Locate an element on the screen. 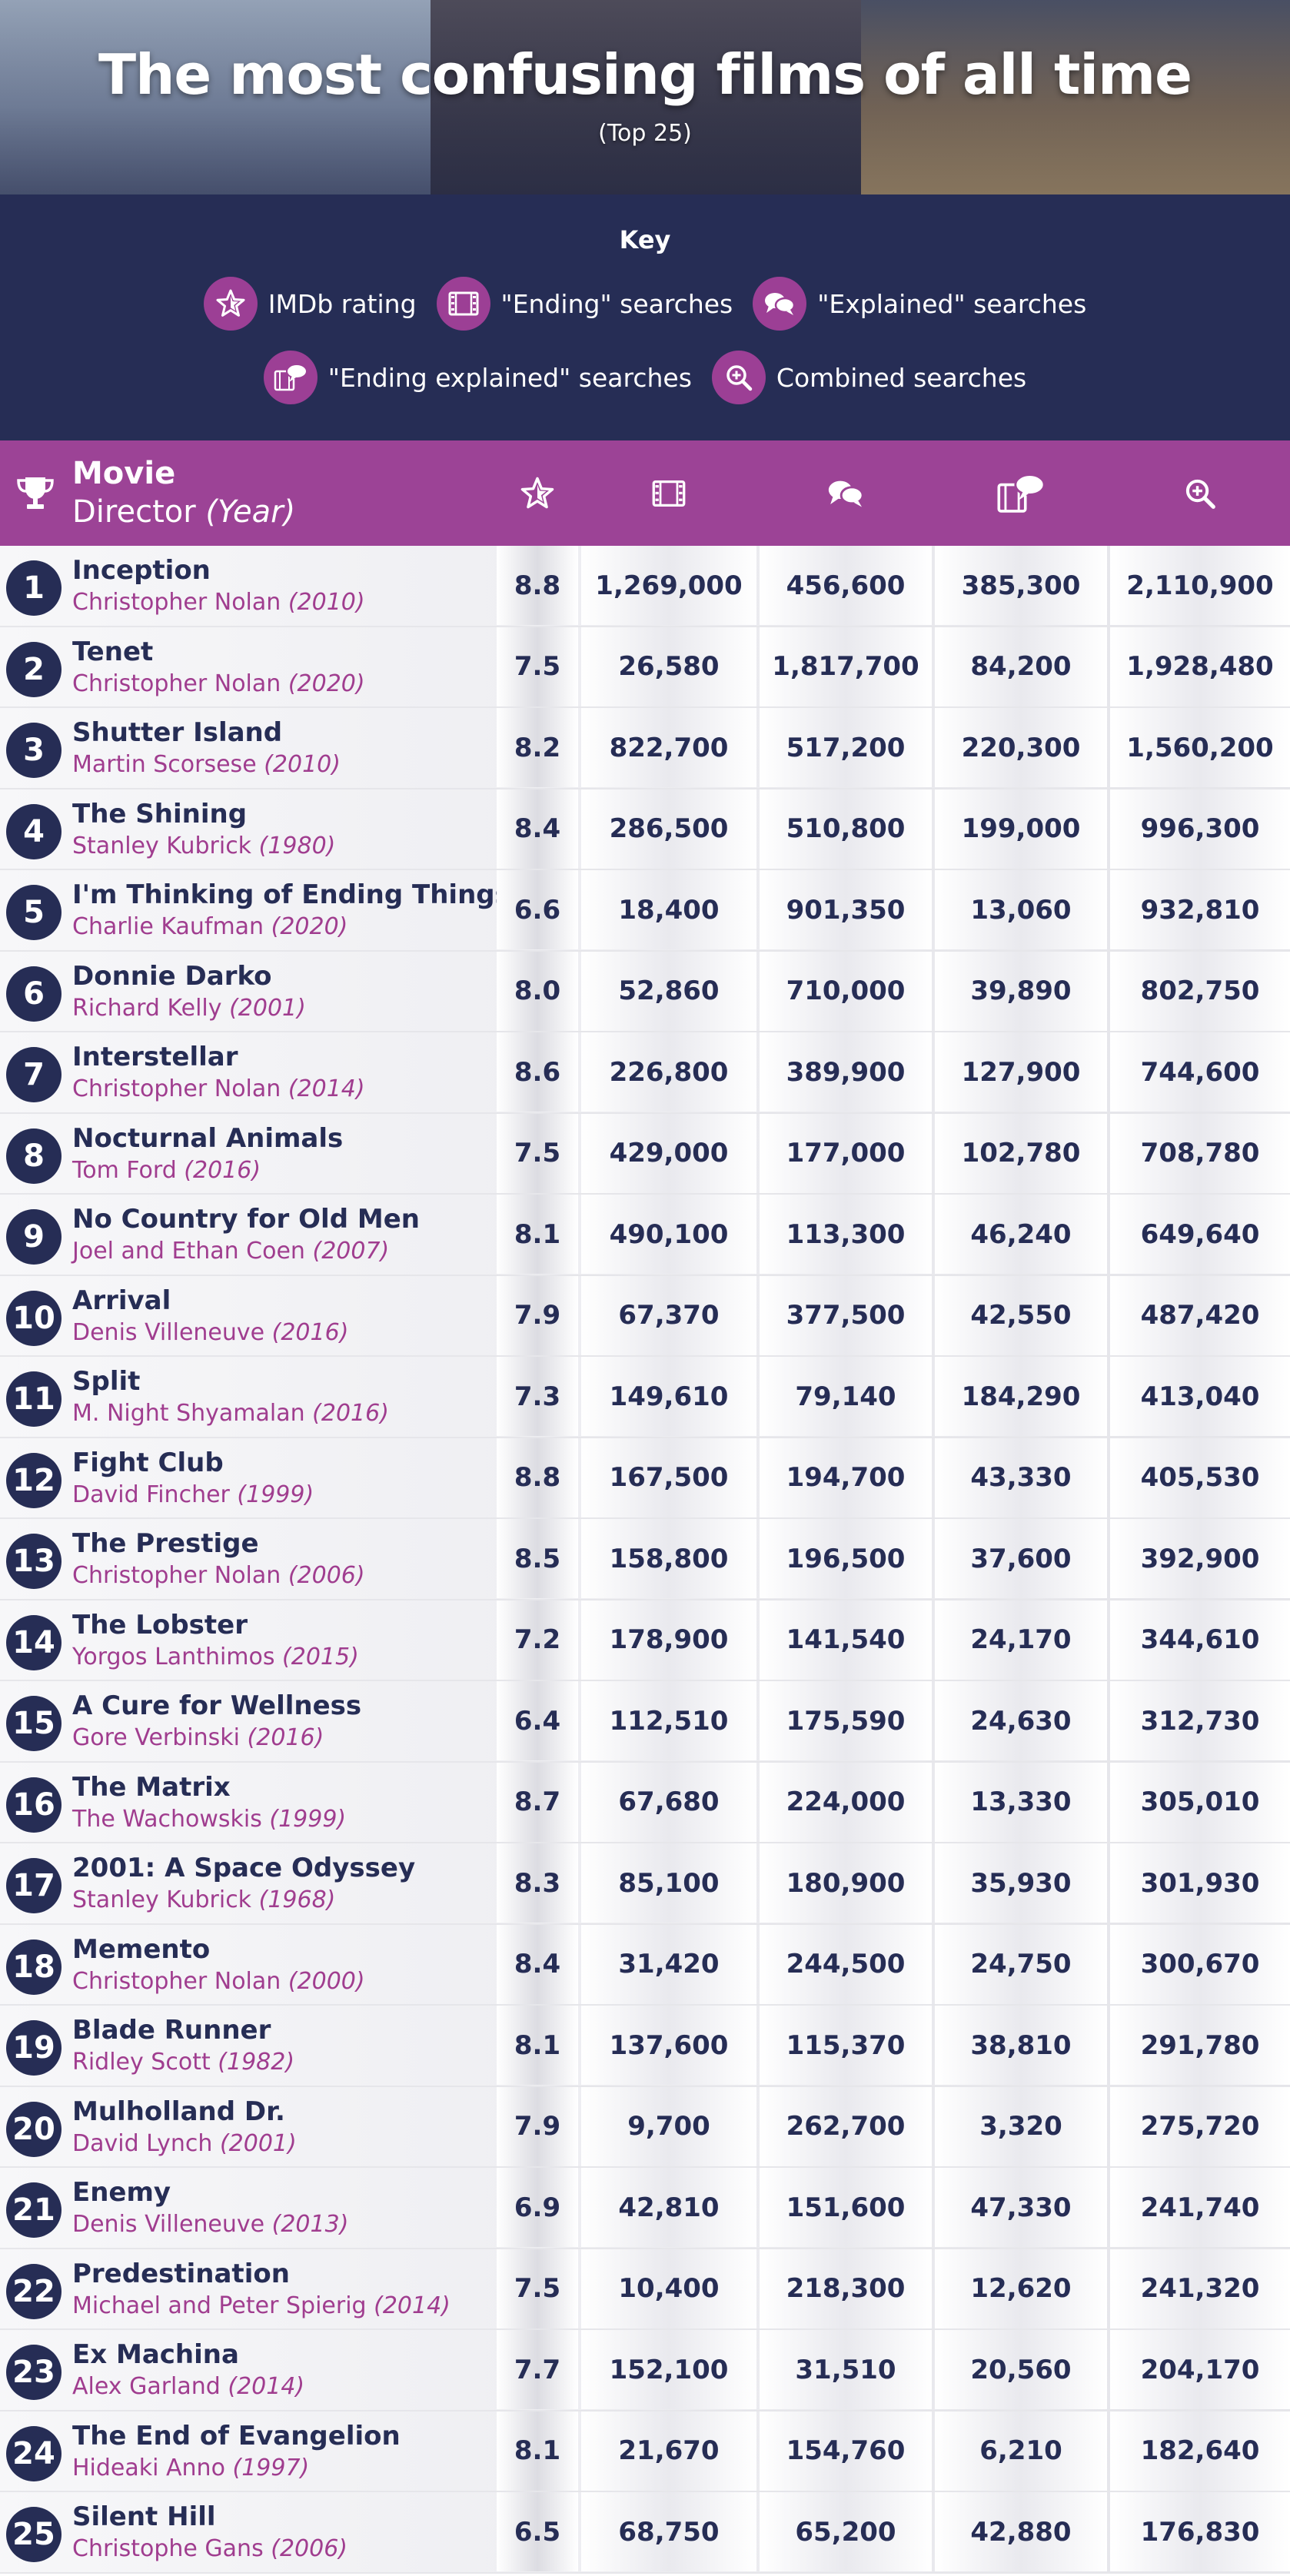  imdb-rating-cell: 7.9 is located at coordinates (537, 1315).